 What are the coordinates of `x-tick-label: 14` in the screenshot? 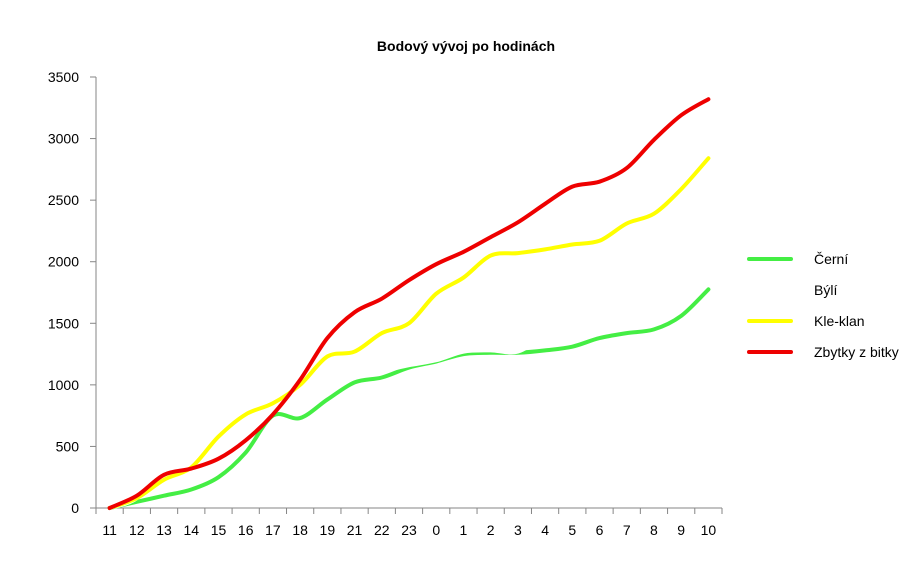 It's located at (191, 530).